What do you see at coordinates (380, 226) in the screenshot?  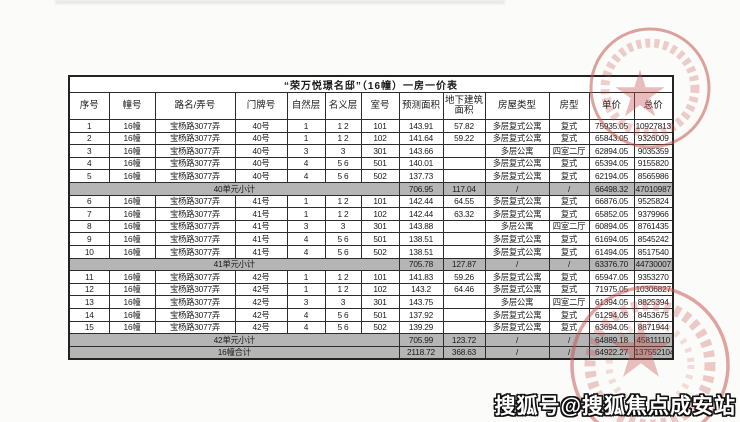 I see `table-cell: 301` at bounding box center [380, 226].